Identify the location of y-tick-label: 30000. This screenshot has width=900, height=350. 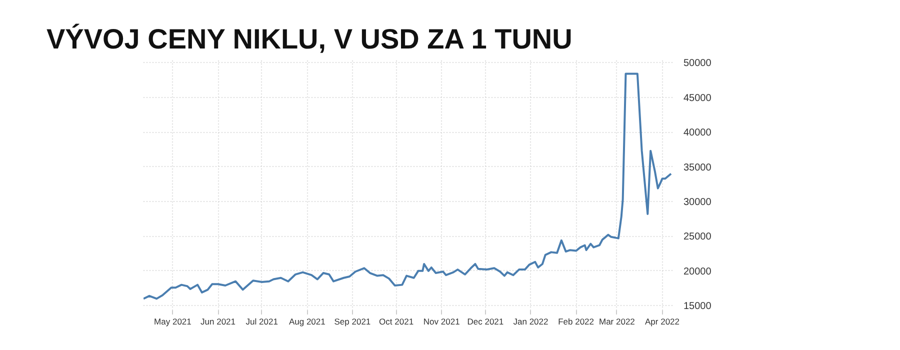
(698, 202).